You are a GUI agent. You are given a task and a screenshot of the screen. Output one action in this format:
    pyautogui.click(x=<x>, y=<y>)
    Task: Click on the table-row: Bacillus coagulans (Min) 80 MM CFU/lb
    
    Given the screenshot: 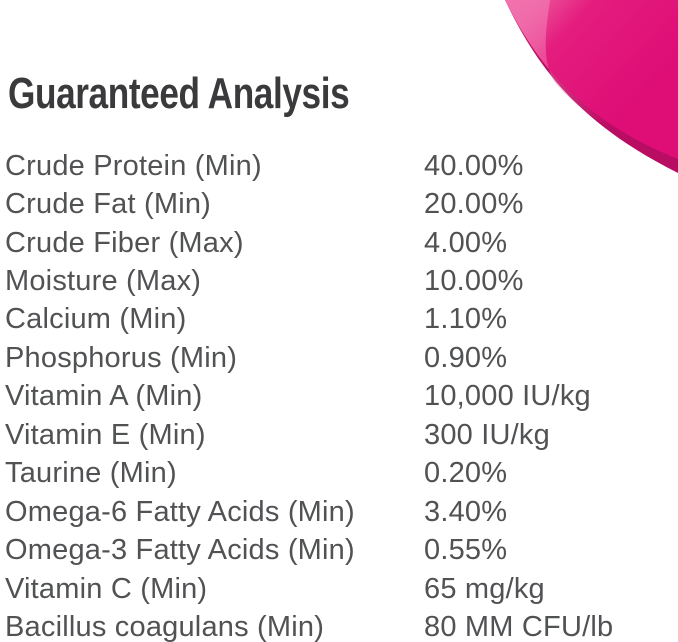 What is the action you would take?
    pyautogui.click(x=339, y=625)
    